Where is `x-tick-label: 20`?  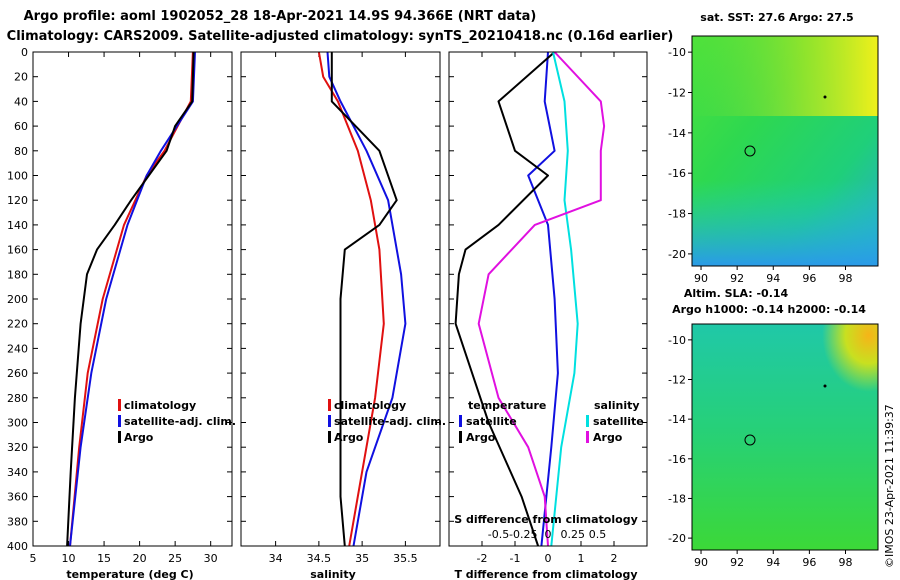
x-tick-label: 20 is located at coordinates (140, 558).